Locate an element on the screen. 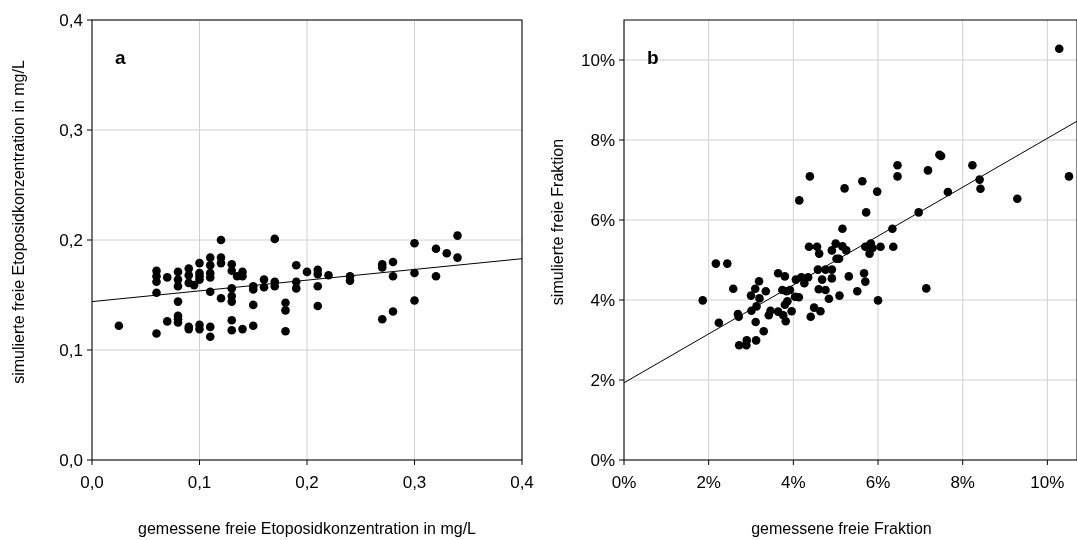 Image resolution: width=1077 pixels, height=540 pixels. y-tick-label: 0,3 is located at coordinates (71, 130).